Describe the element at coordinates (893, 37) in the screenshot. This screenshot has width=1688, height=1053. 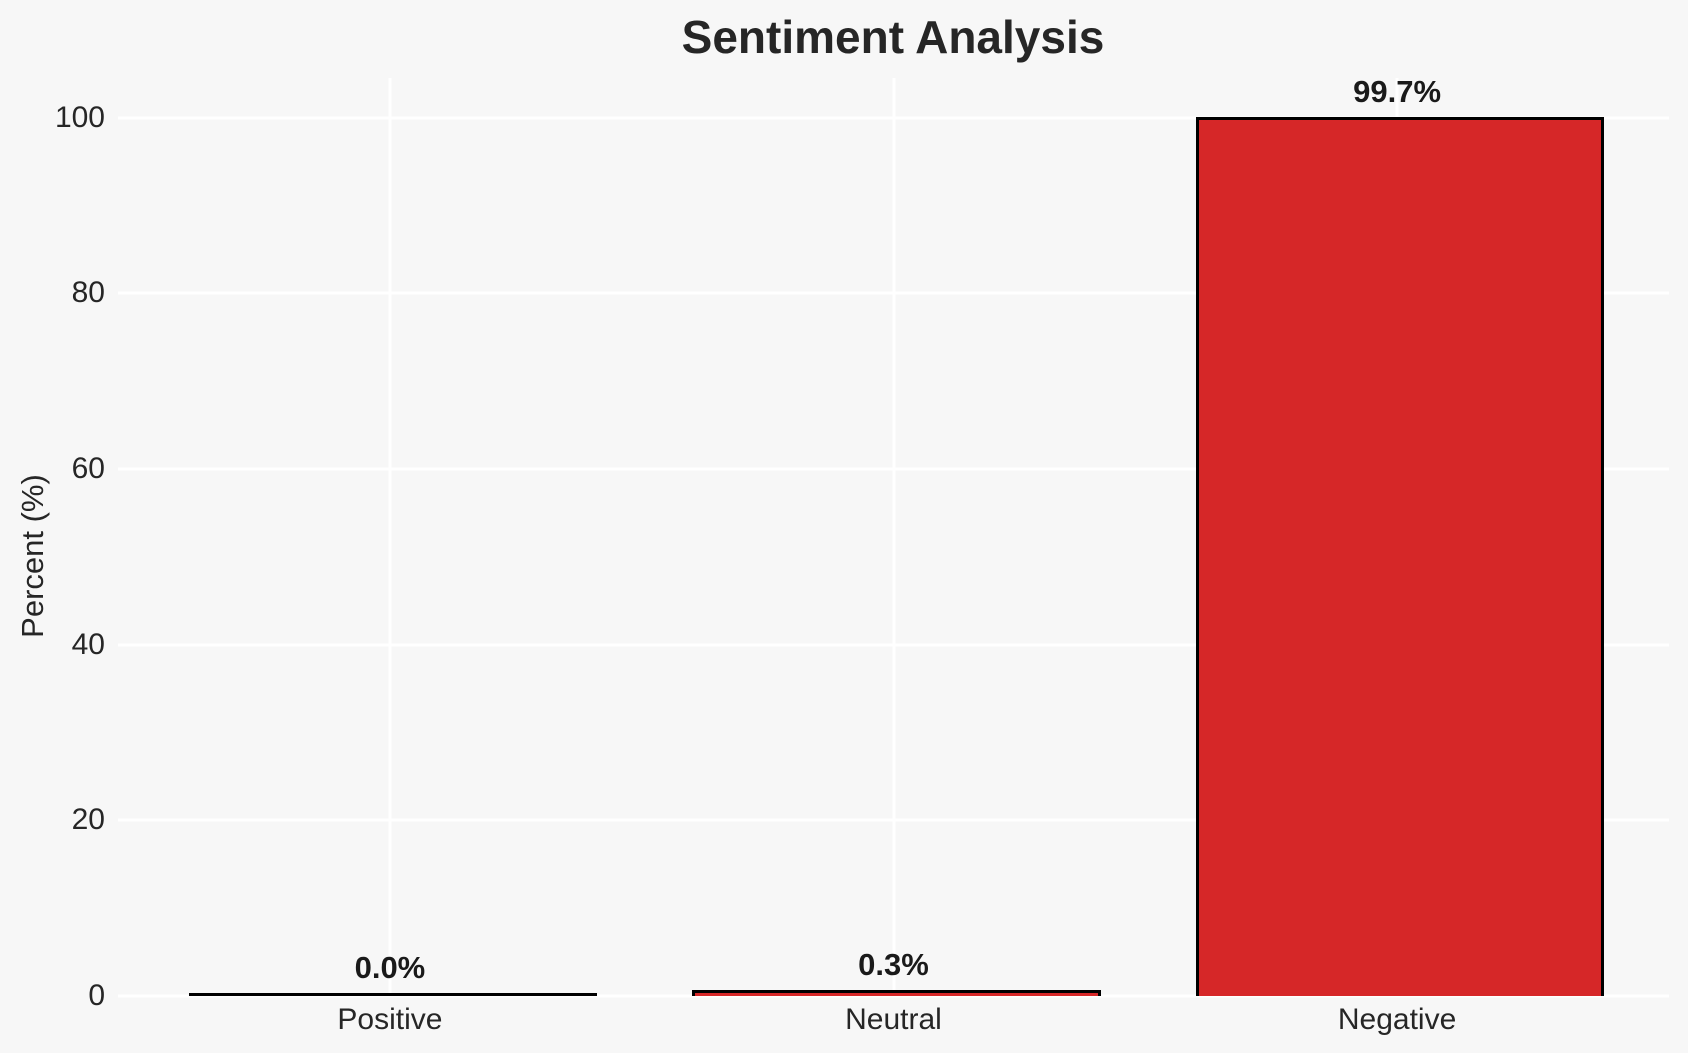
I see `chart-title: Sentiment Analysis` at that location.